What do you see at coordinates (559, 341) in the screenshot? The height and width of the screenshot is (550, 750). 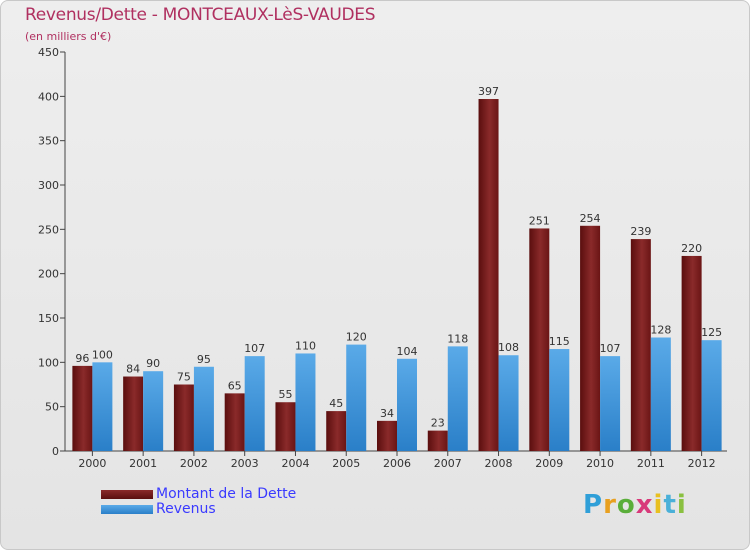 I see `revenue-value-label: 115` at bounding box center [559, 341].